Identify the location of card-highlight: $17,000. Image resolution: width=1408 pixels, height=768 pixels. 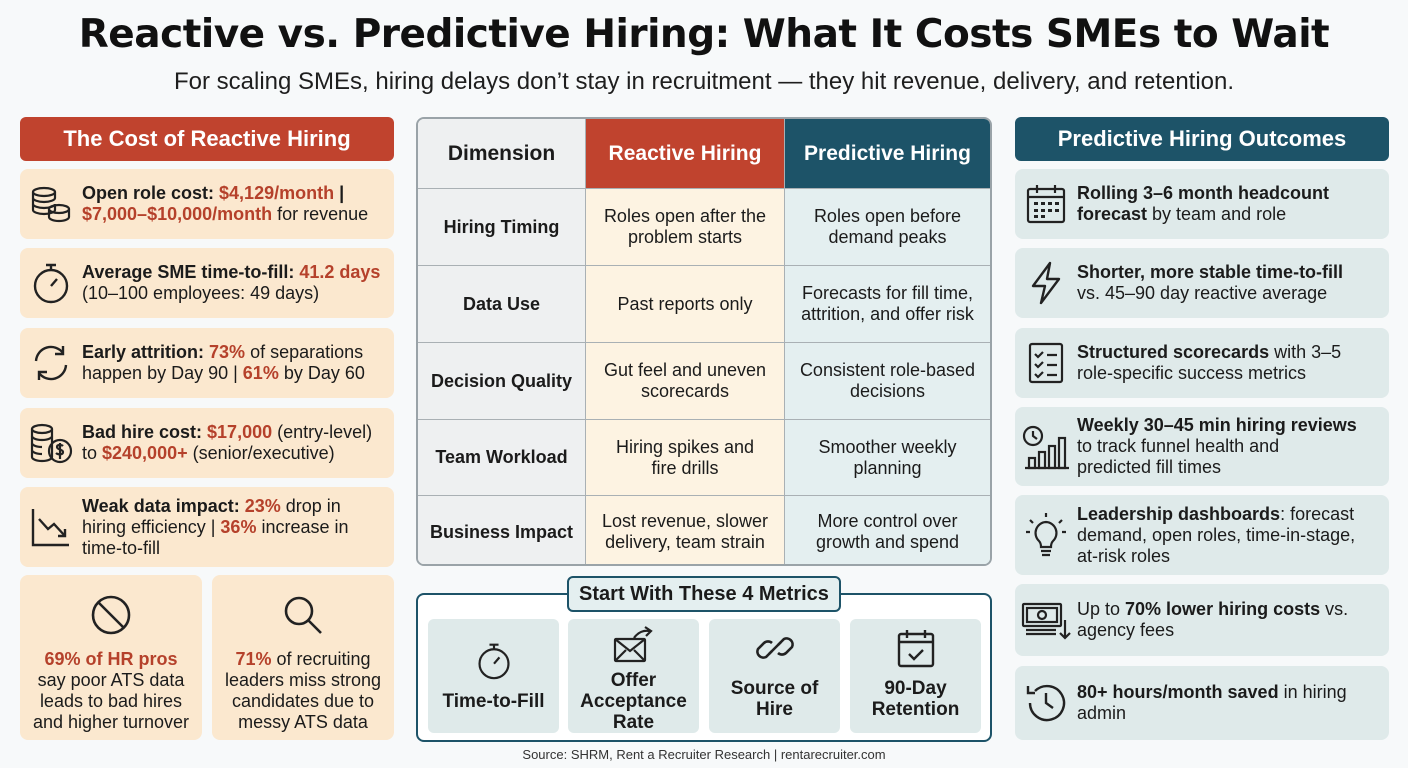
(240, 432).